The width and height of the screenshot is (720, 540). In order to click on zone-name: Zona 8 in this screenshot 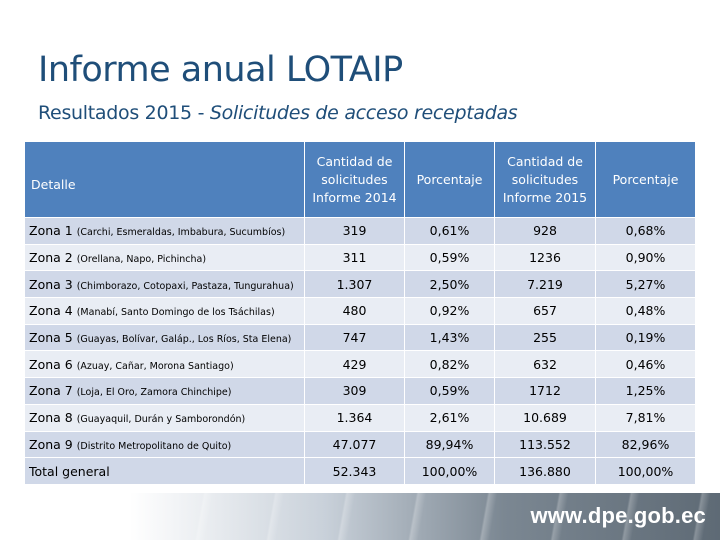, I will do `click(51, 418)`.